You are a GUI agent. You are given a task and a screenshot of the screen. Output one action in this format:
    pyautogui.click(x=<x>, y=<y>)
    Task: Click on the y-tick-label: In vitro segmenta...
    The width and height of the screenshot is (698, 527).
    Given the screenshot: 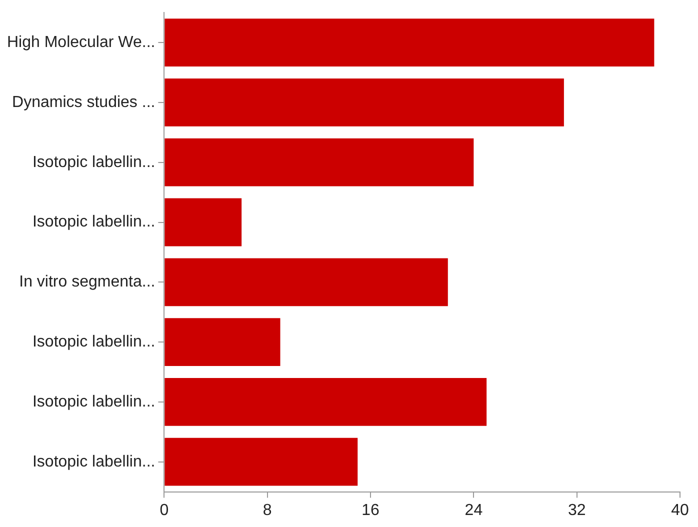 What is the action you would take?
    pyautogui.click(x=87, y=282)
    